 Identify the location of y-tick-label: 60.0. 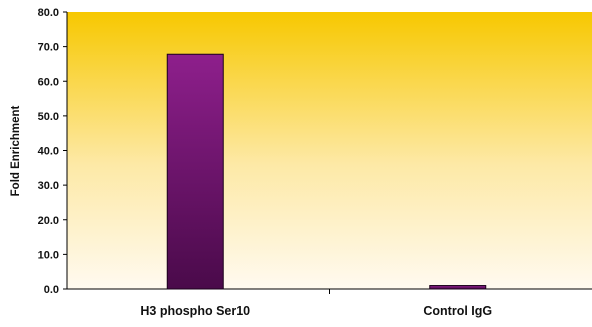
(48, 82).